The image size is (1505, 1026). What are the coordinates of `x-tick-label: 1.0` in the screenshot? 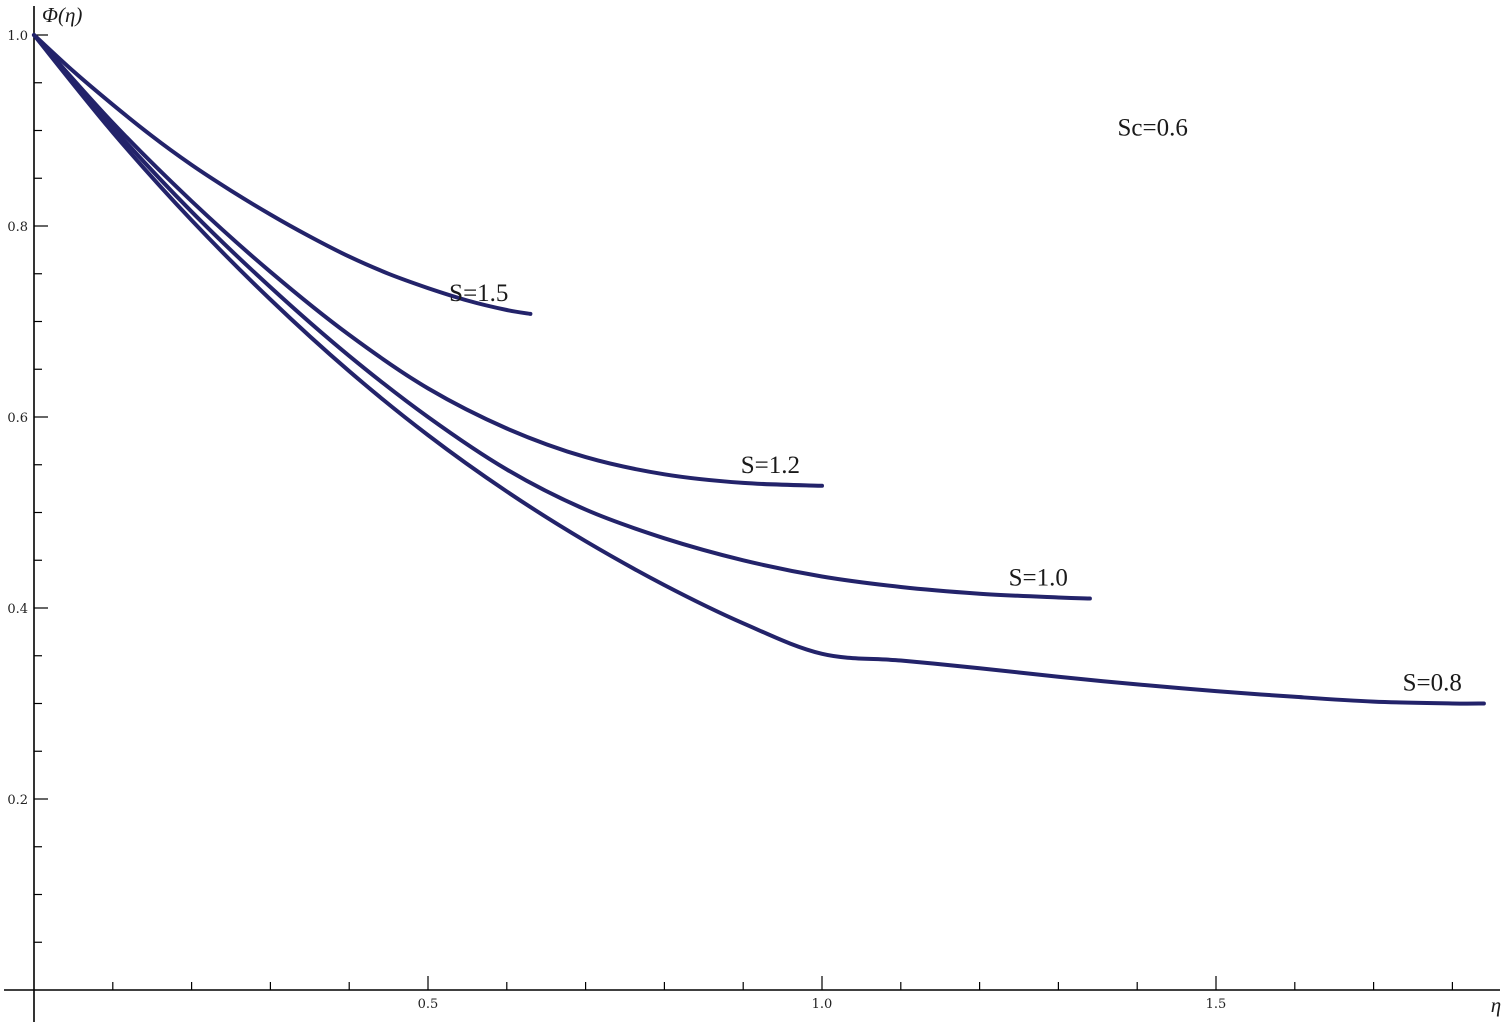 It's located at (822, 1004).